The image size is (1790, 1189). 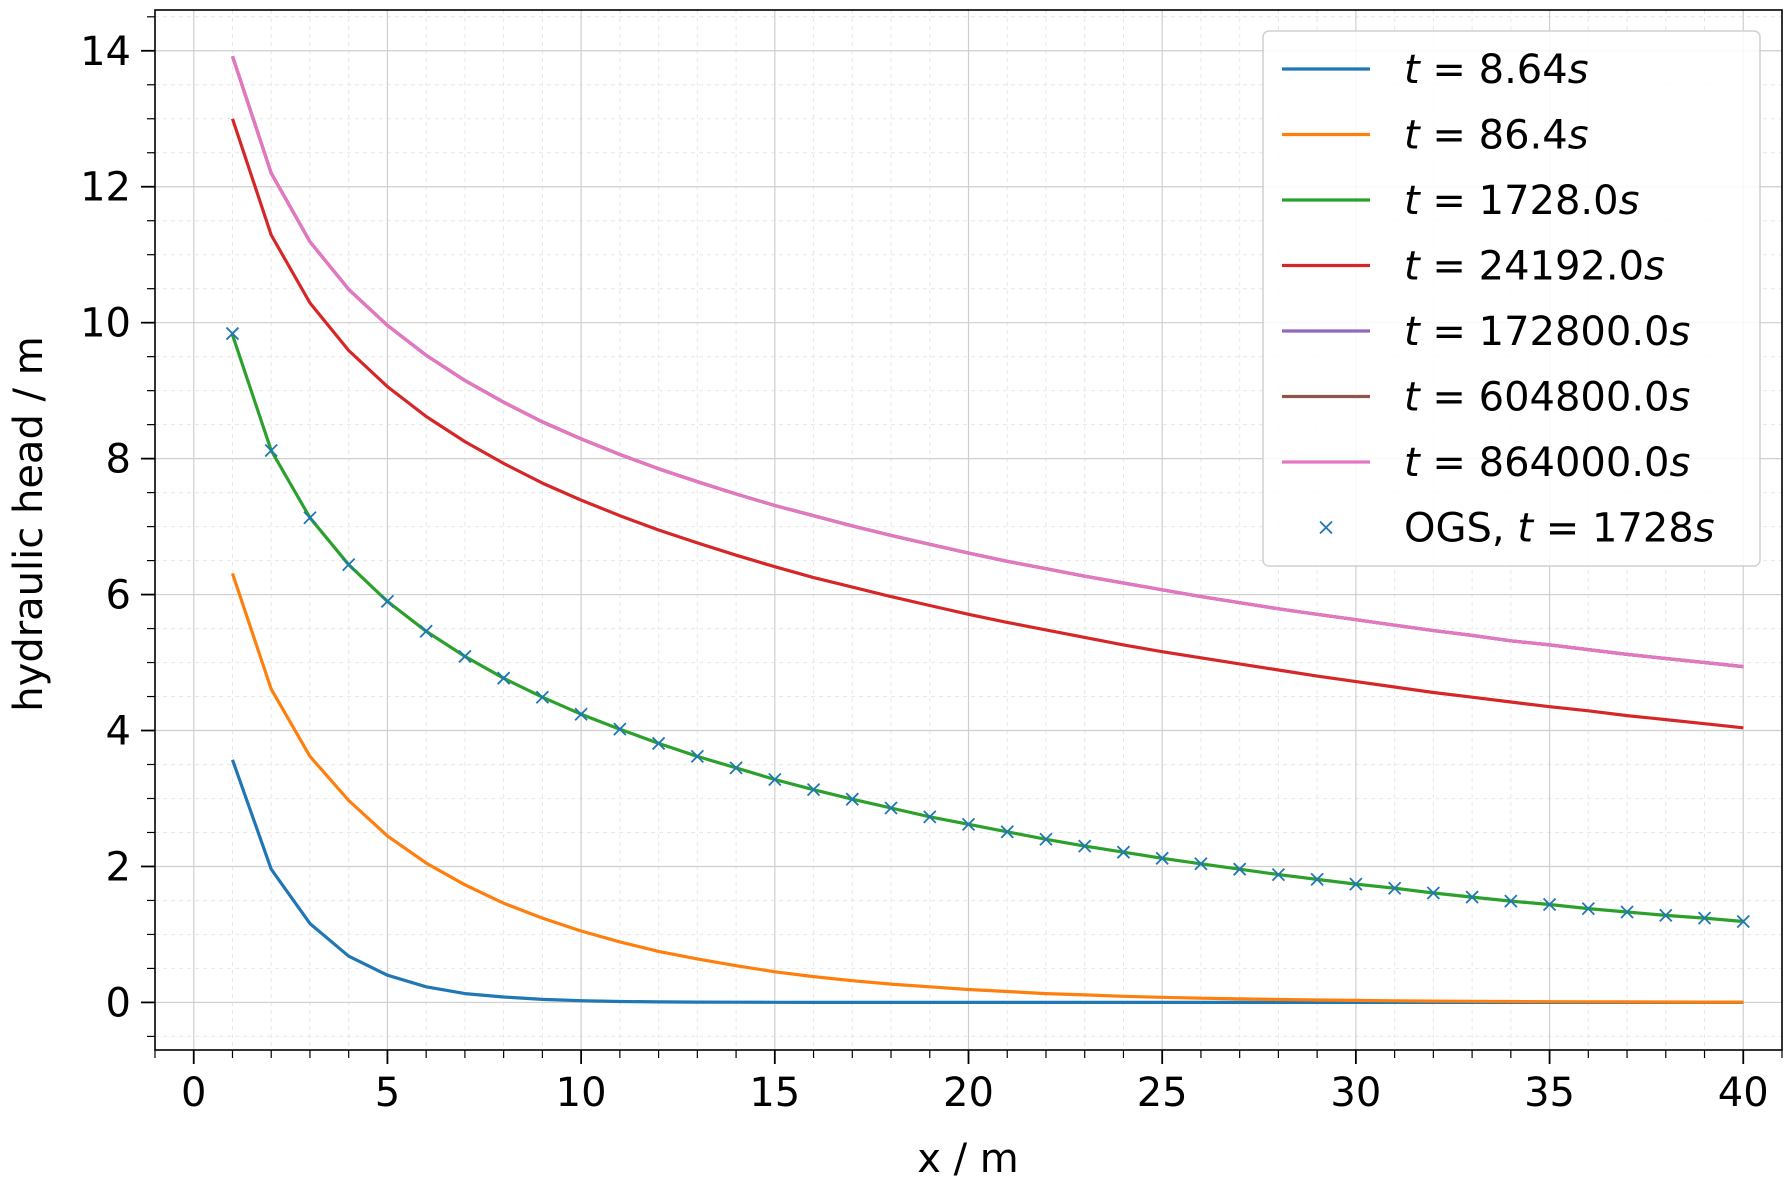 I want to click on legend-eq: = 24192.0, so click(x=1532, y=267).